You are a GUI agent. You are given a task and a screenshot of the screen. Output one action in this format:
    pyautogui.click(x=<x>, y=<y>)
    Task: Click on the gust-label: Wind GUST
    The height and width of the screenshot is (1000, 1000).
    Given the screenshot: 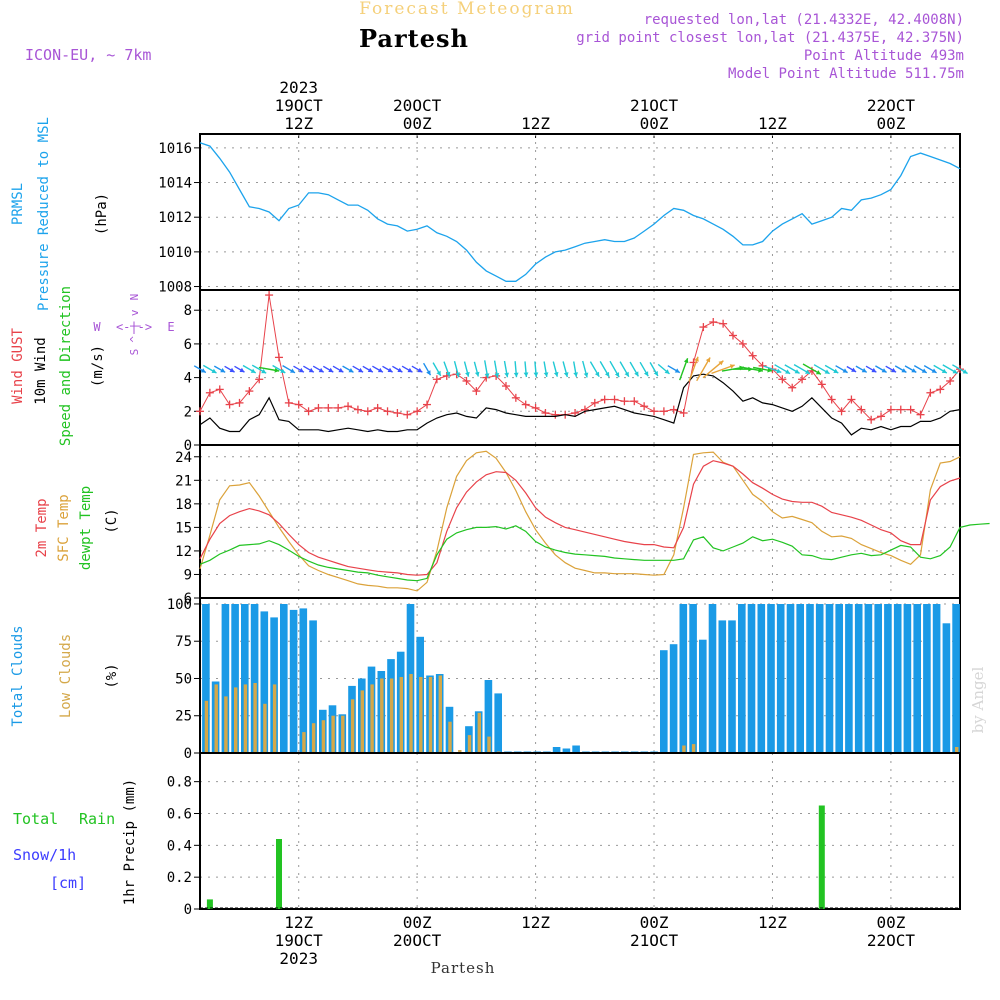 What is the action you would take?
    pyautogui.click(x=18, y=366)
    